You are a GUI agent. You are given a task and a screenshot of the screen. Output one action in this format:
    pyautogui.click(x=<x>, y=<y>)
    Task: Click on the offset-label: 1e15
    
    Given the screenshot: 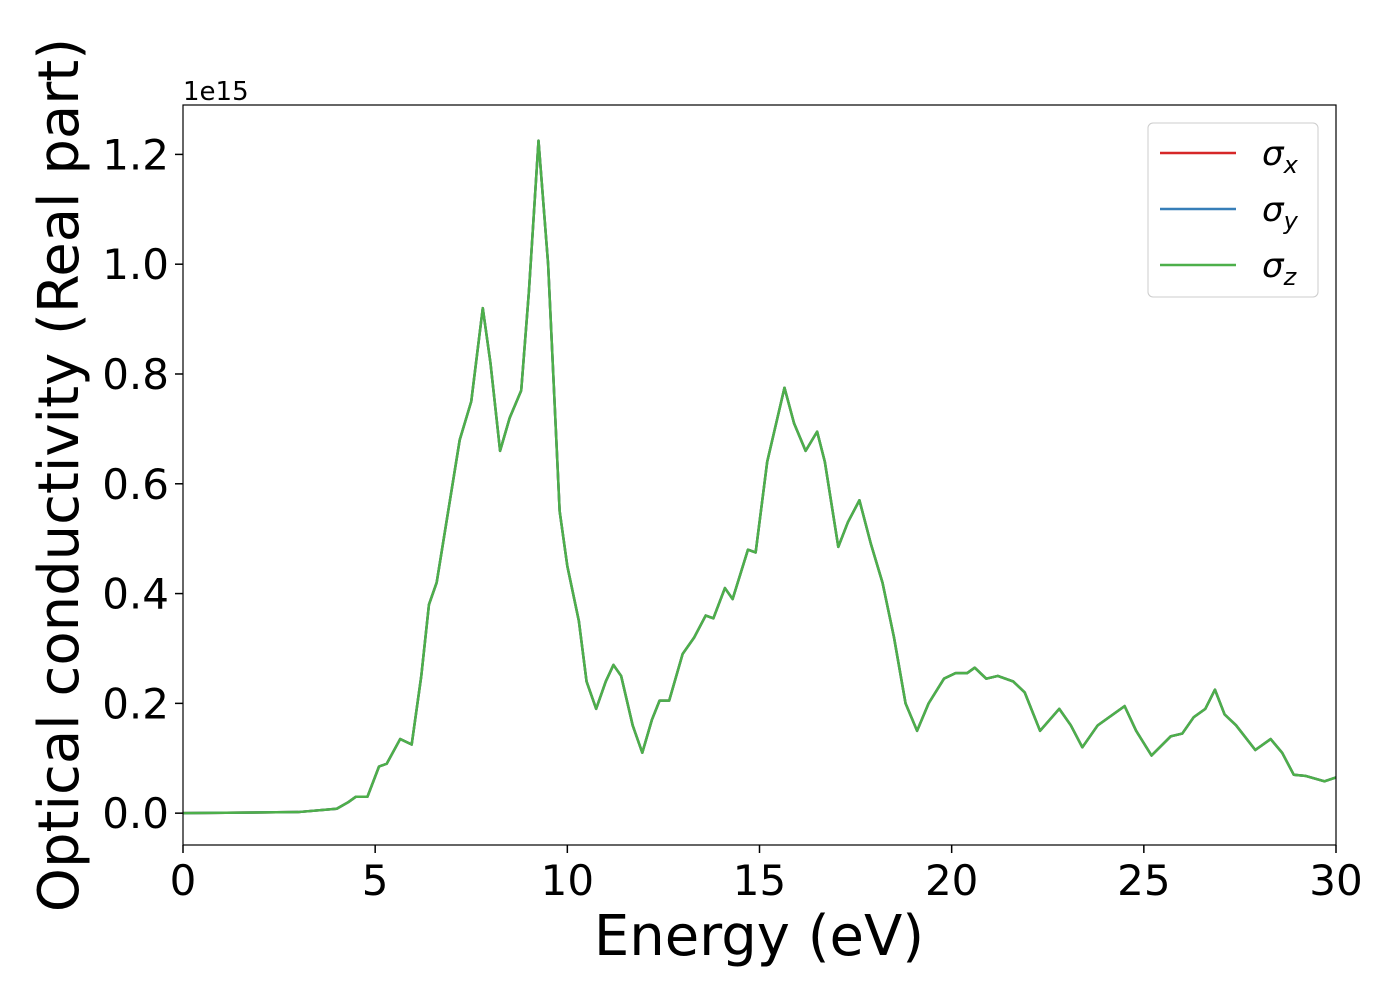 What is the action you would take?
    pyautogui.click(x=216, y=92)
    